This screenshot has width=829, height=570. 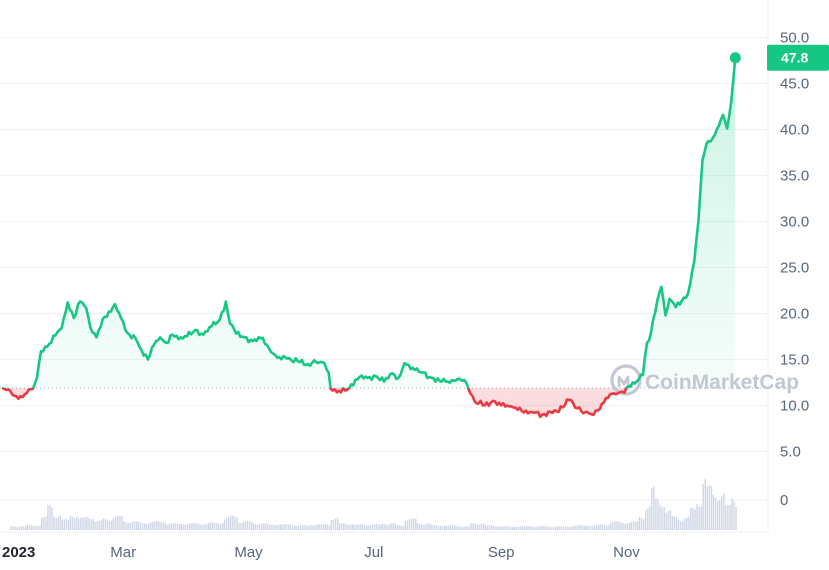 What do you see at coordinates (794, 360) in the screenshot?
I see `y-tick-label: 15.0` at bounding box center [794, 360].